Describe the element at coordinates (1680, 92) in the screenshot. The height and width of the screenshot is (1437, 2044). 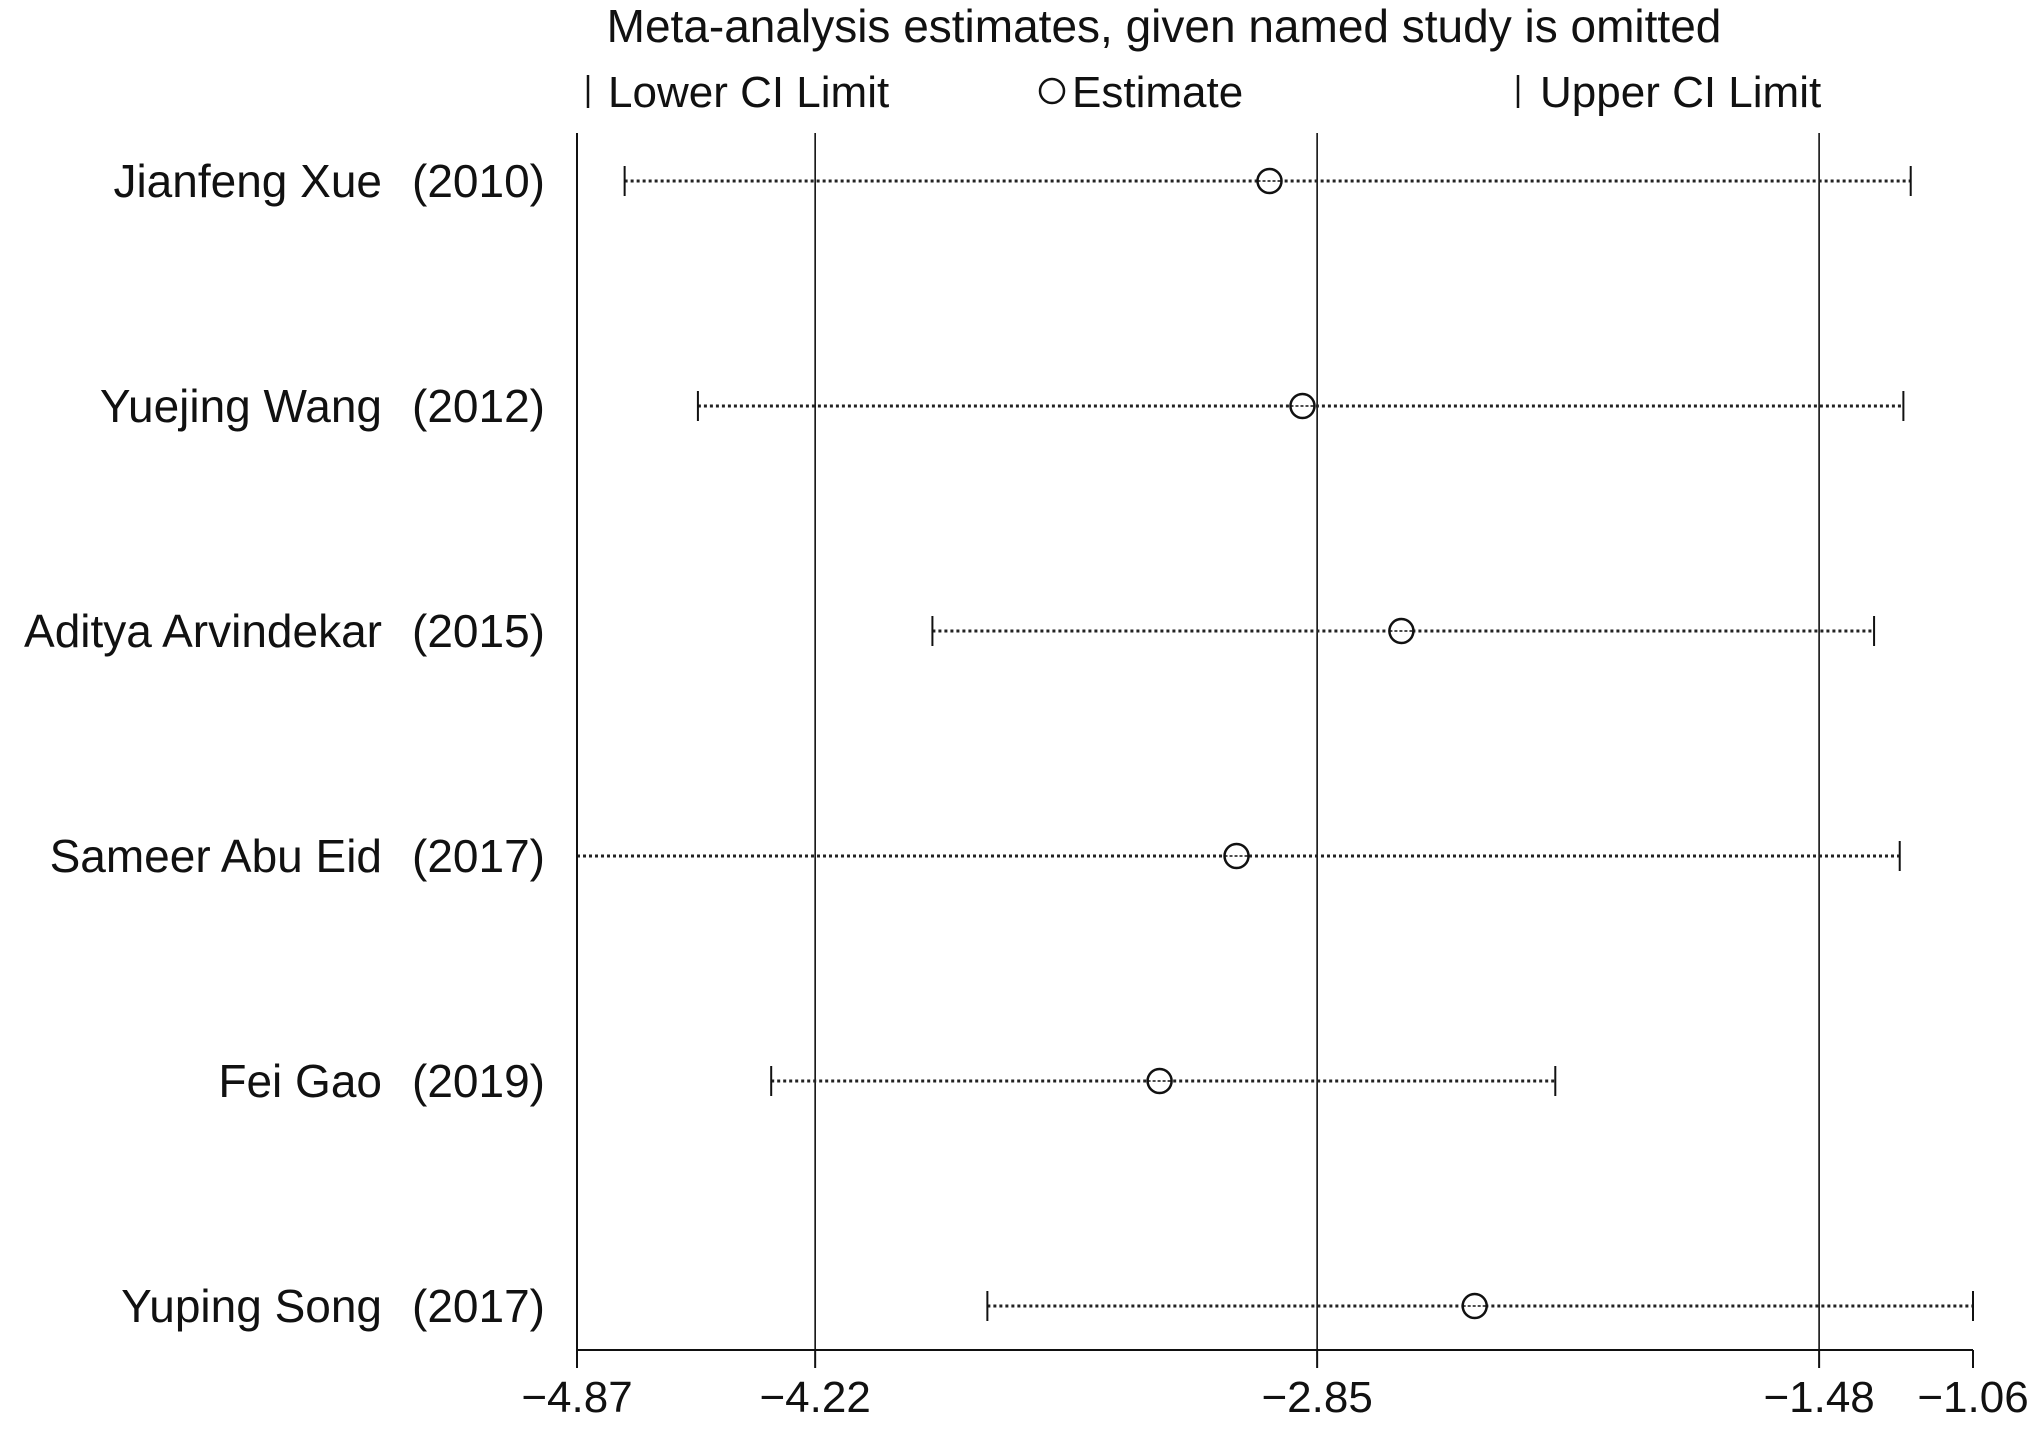
I see `legend-label: Upper CI Limit` at that location.